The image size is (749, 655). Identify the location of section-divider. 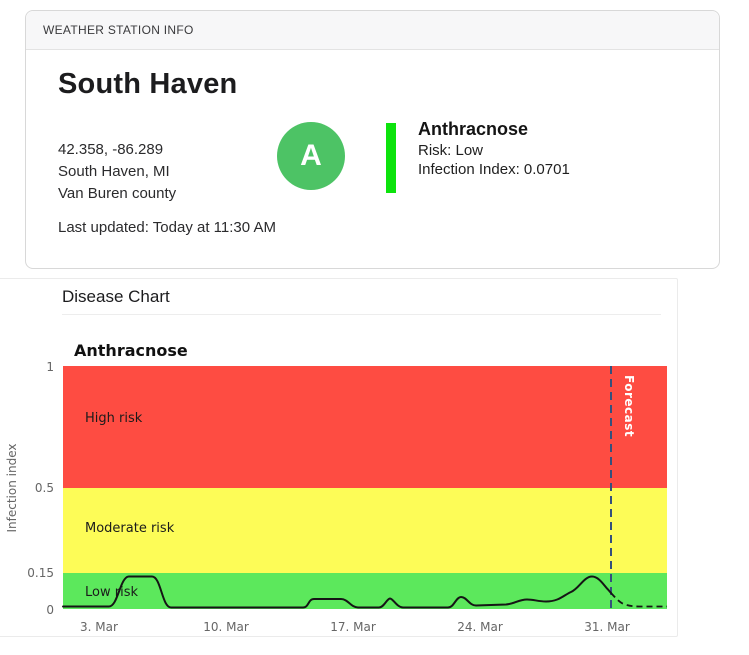
(361, 314).